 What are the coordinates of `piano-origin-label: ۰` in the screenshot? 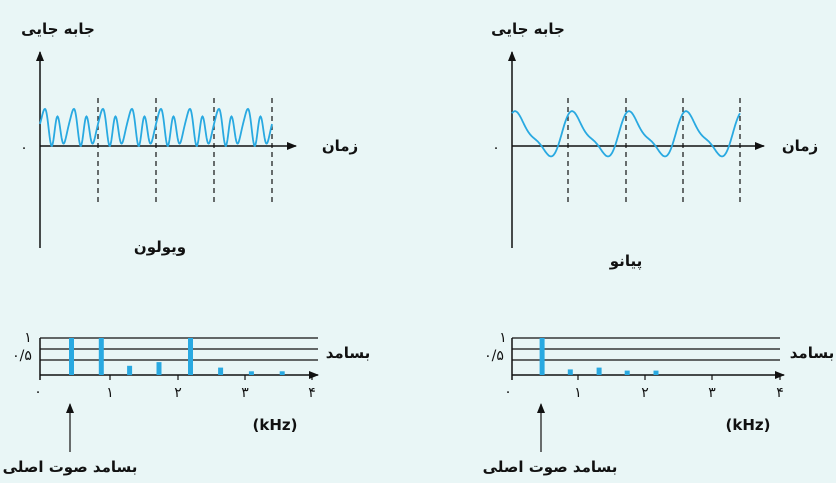 It's located at (496, 148).